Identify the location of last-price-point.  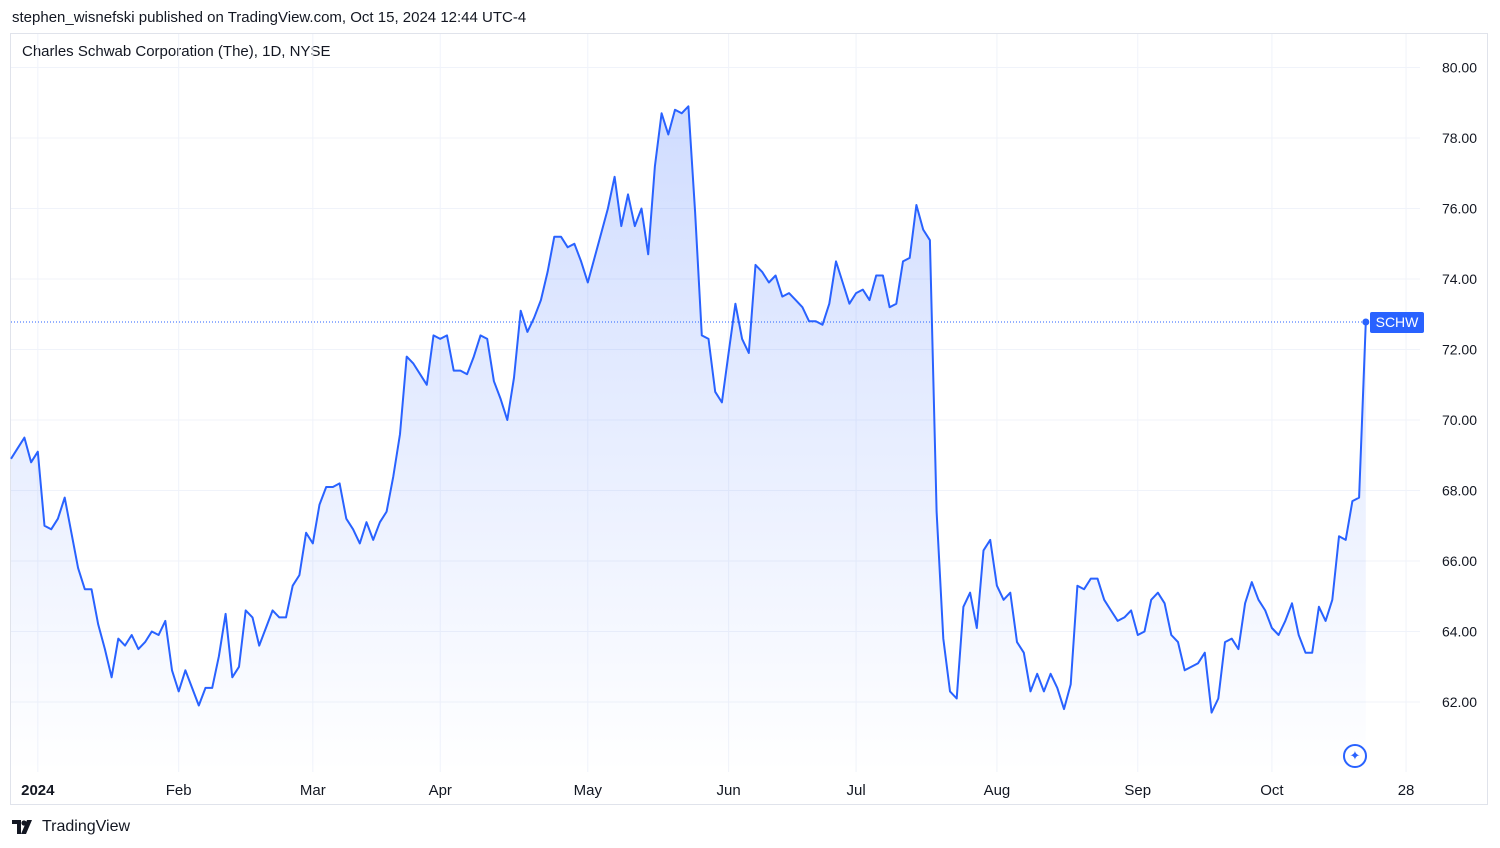
(1366, 322).